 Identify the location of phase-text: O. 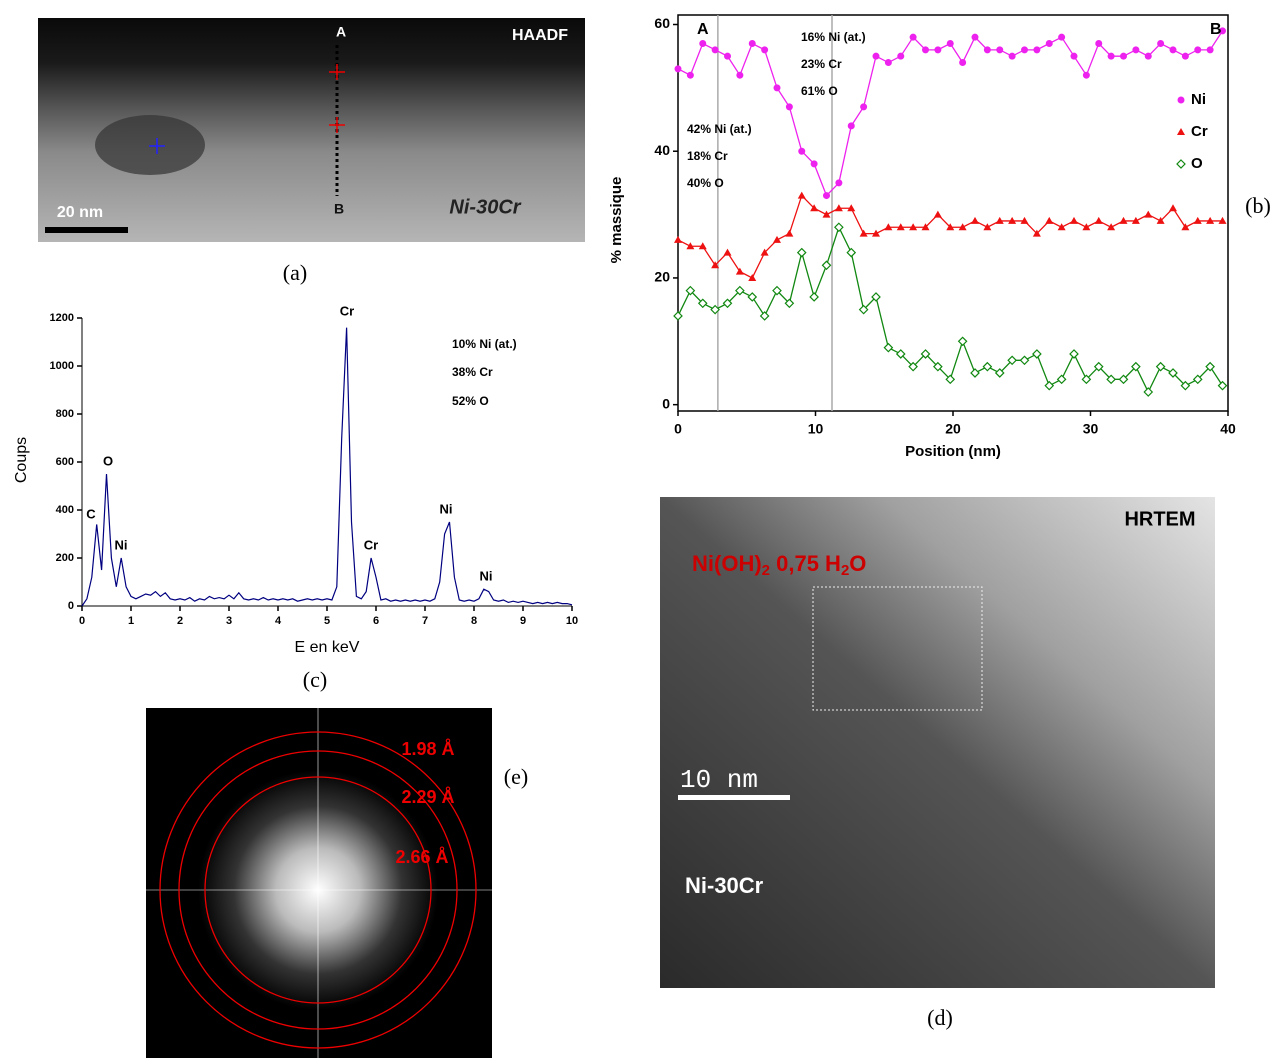
(857, 563).